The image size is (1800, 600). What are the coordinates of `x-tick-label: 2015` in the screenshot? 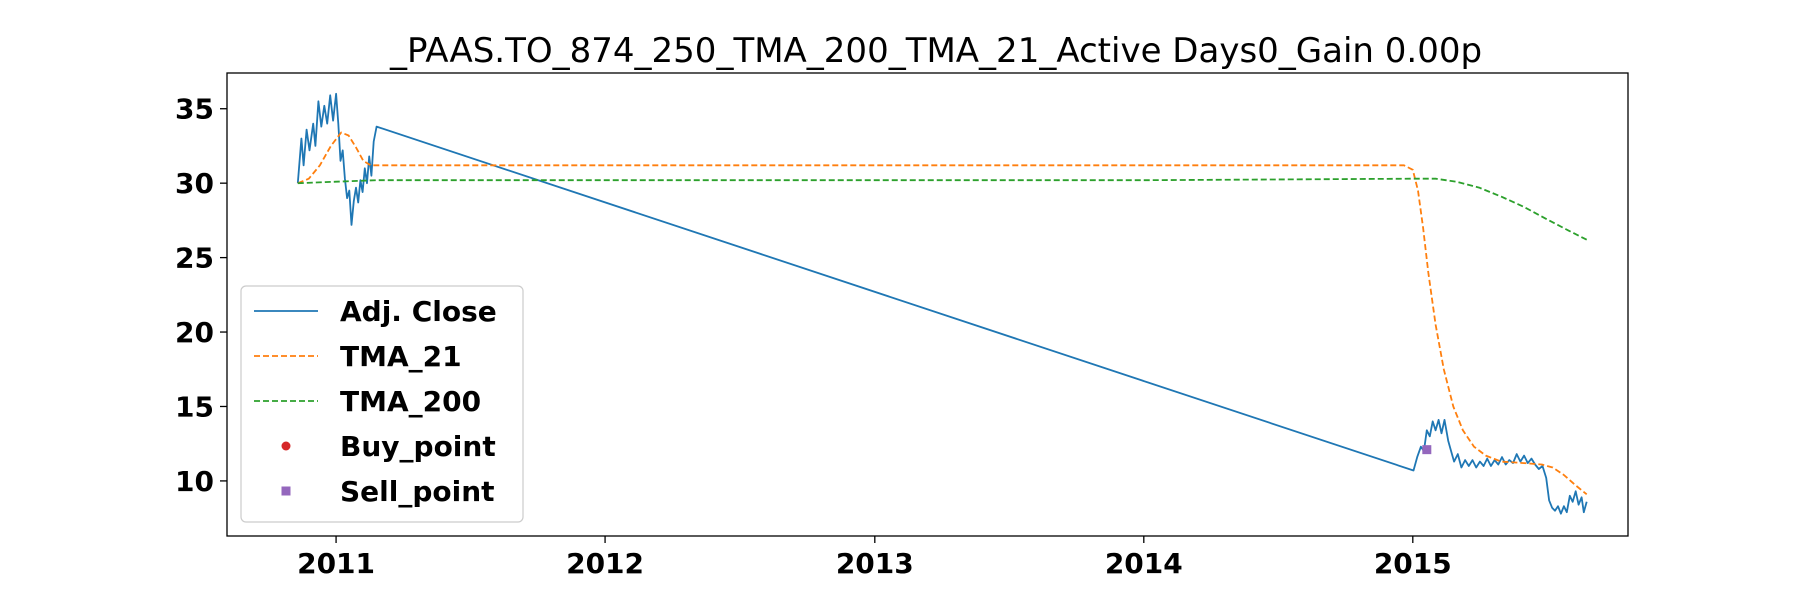 It's located at (1413, 563).